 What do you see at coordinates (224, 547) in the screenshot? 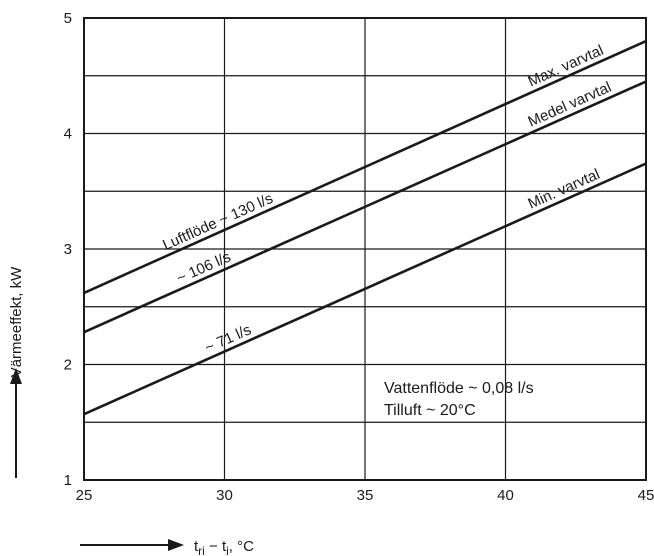
I see `x-axis-label: tri − ti, °C` at bounding box center [224, 547].